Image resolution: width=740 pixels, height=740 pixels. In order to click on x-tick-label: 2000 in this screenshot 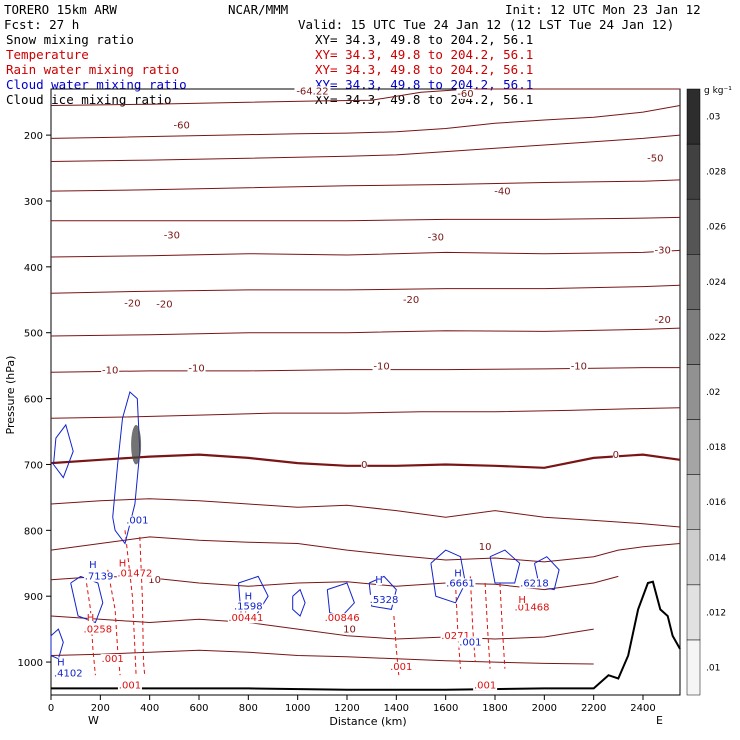, I will do `click(544, 708)`.